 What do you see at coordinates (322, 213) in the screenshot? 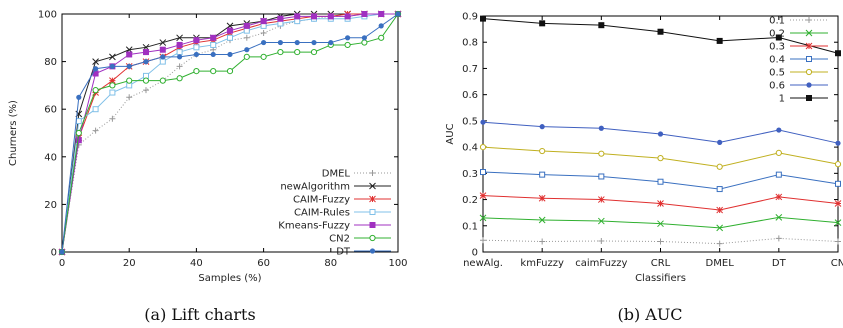
I see `legend-label: CAIM-Rules` at bounding box center [322, 213].